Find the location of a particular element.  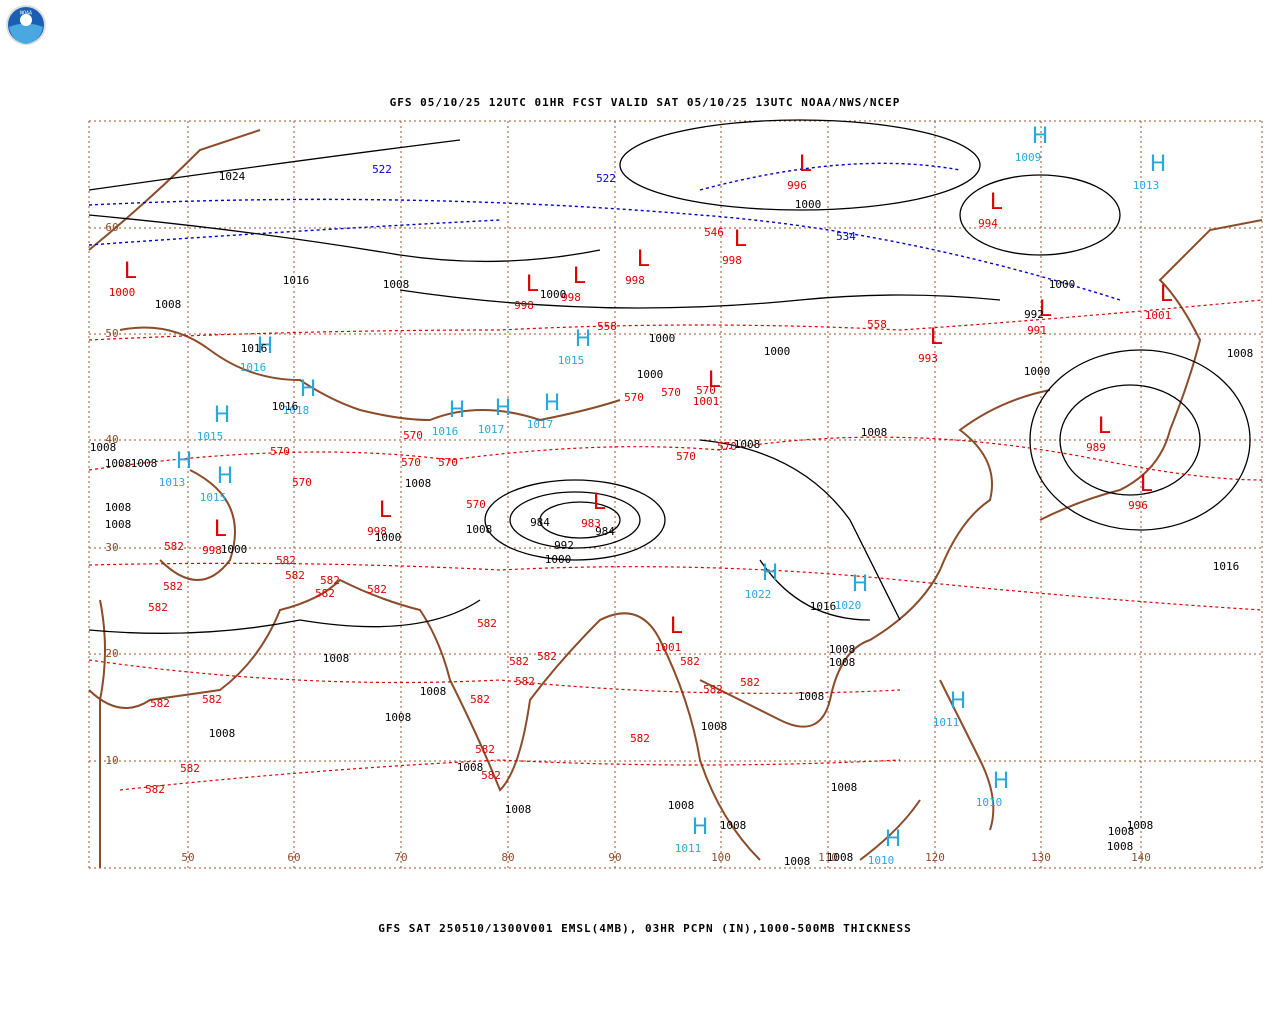

lon-label: 130 is located at coordinates (1041, 857).